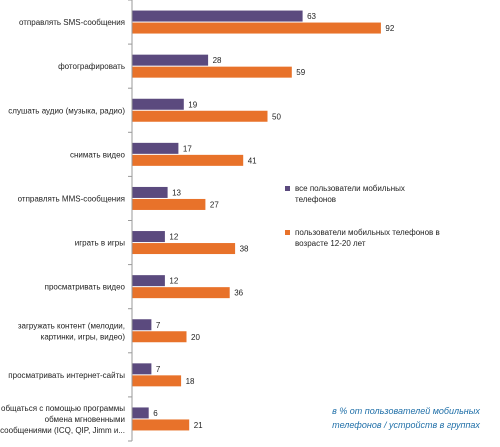 The width and height of the screenshot is (500, 447). I want to click on legend-label-all-users: все пользователи мобильных телефонов, so click(350, 194).